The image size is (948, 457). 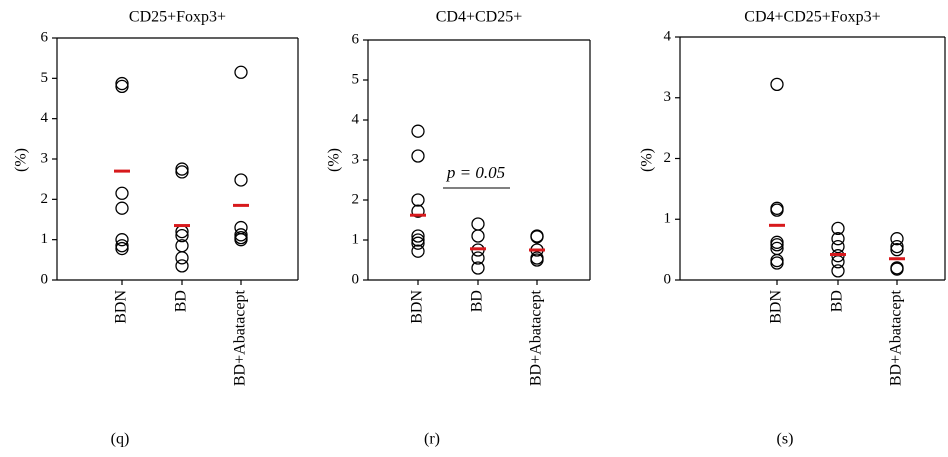 What do you see at coordinates (432, 439) in the screenshot?
I see `panel-caption: (r)` at bounding box center [432, 439].